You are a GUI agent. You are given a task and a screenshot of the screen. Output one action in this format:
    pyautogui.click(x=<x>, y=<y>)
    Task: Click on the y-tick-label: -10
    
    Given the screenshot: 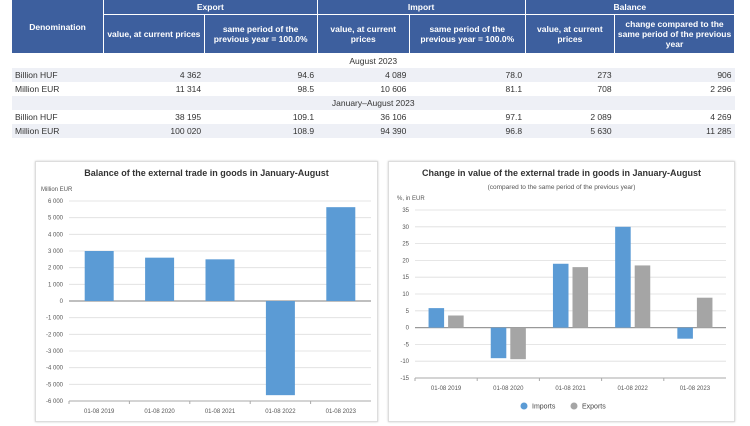 What is the action you would take?
    pyautogui.click(x=404, y=362)
    